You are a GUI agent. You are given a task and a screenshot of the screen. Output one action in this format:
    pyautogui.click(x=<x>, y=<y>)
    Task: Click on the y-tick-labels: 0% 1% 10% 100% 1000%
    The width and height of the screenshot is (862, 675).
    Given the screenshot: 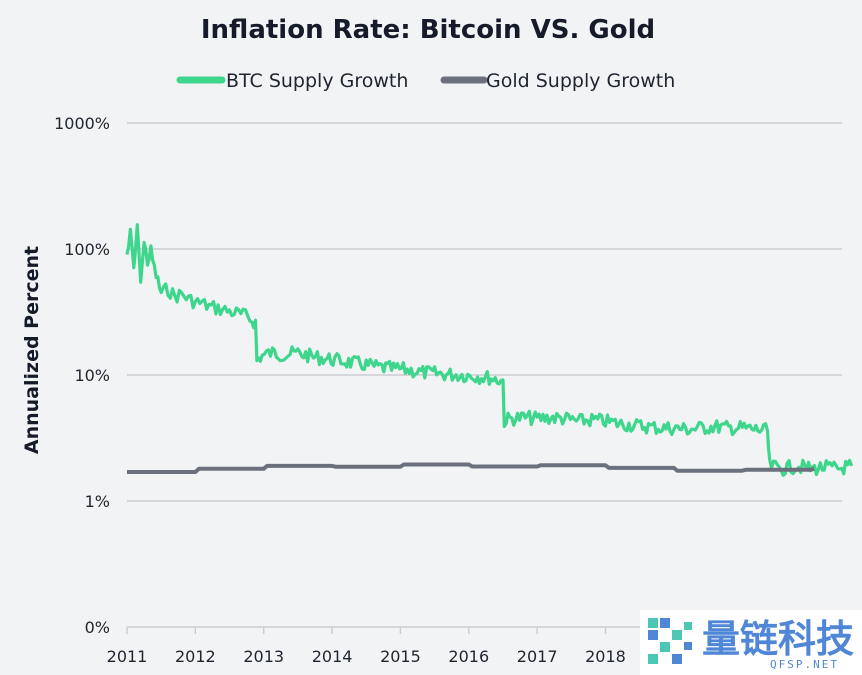 What is the action you would take?
    pyautogui.click(x=82, y=375)
    